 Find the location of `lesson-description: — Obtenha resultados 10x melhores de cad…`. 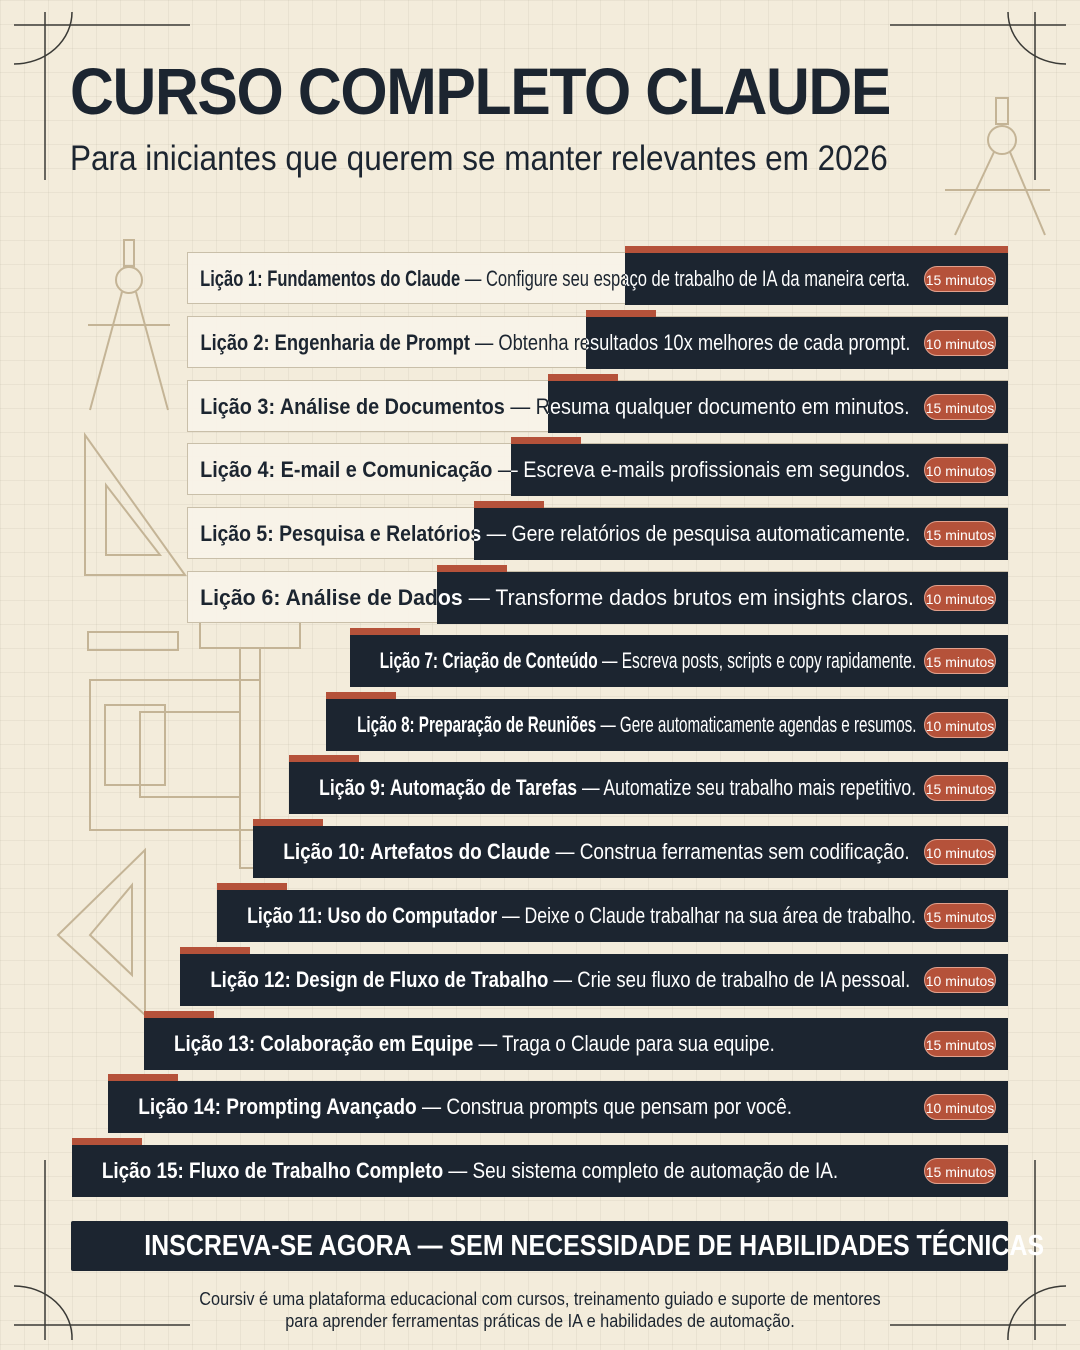

lesson-description: — Obtenha resultados 10x melhores de cad… is located at coordinates (689, 342).